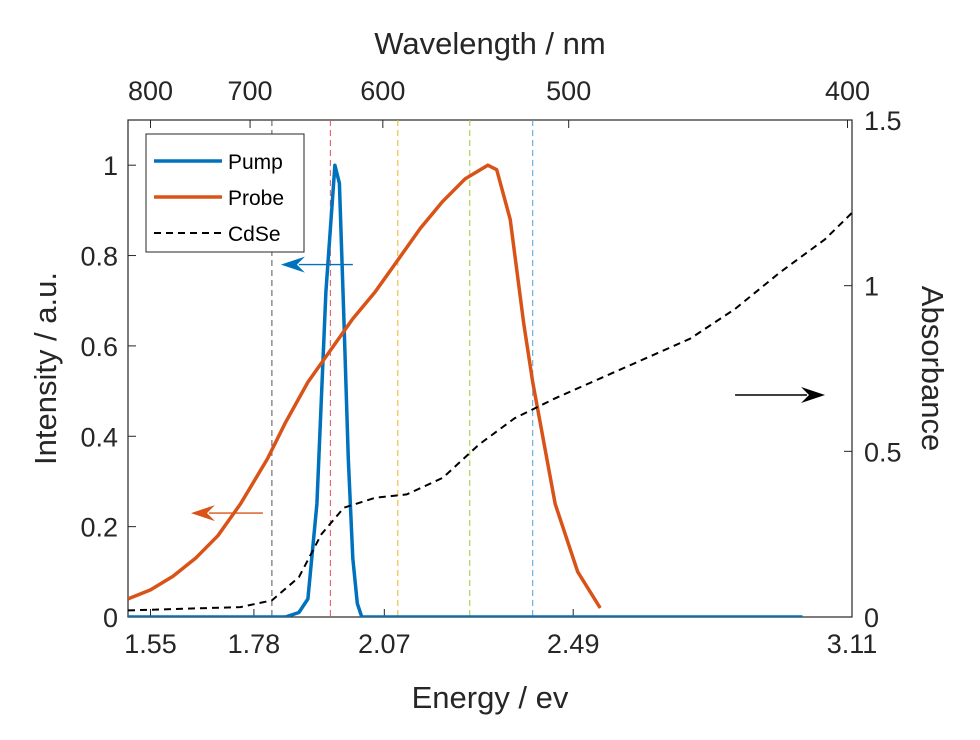  I want to click on y2-tick-label: 0.5, so click(883, 452).